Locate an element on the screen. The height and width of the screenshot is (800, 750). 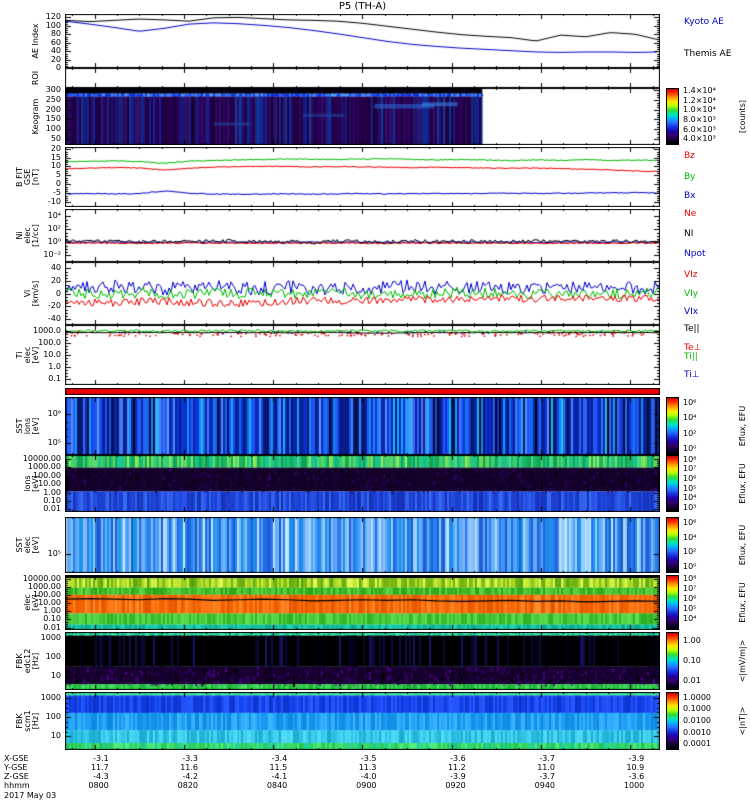
sst_ion-colorbar-tick: 10⁴ is located at coordinates (690, 418).